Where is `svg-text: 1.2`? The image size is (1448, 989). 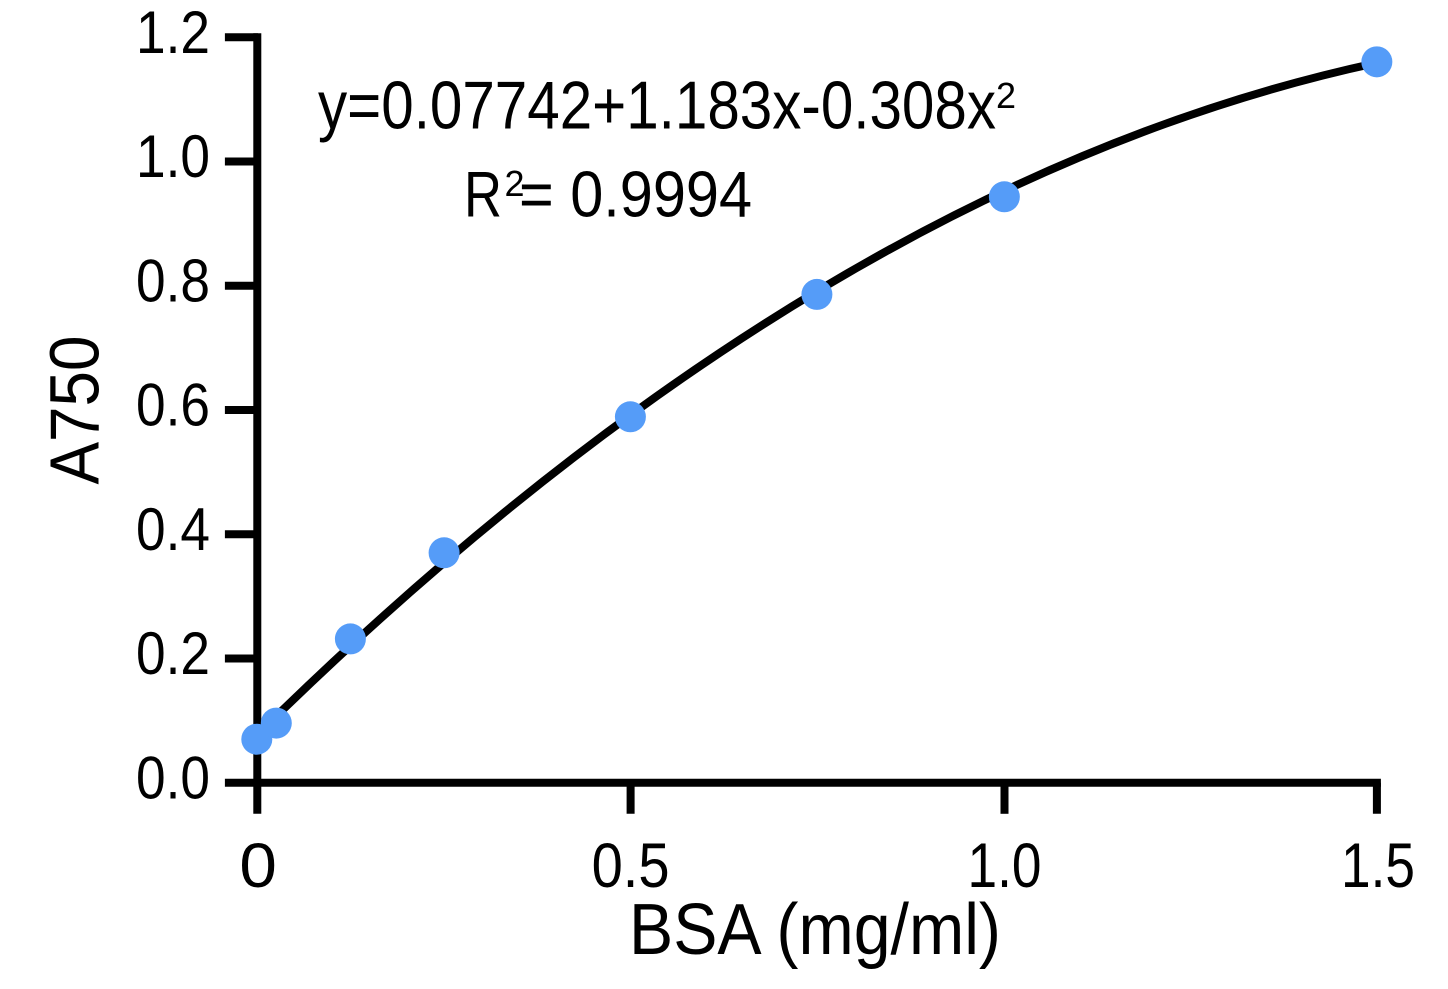
svg-text: 1.2 is located at coordinates (173, 33).